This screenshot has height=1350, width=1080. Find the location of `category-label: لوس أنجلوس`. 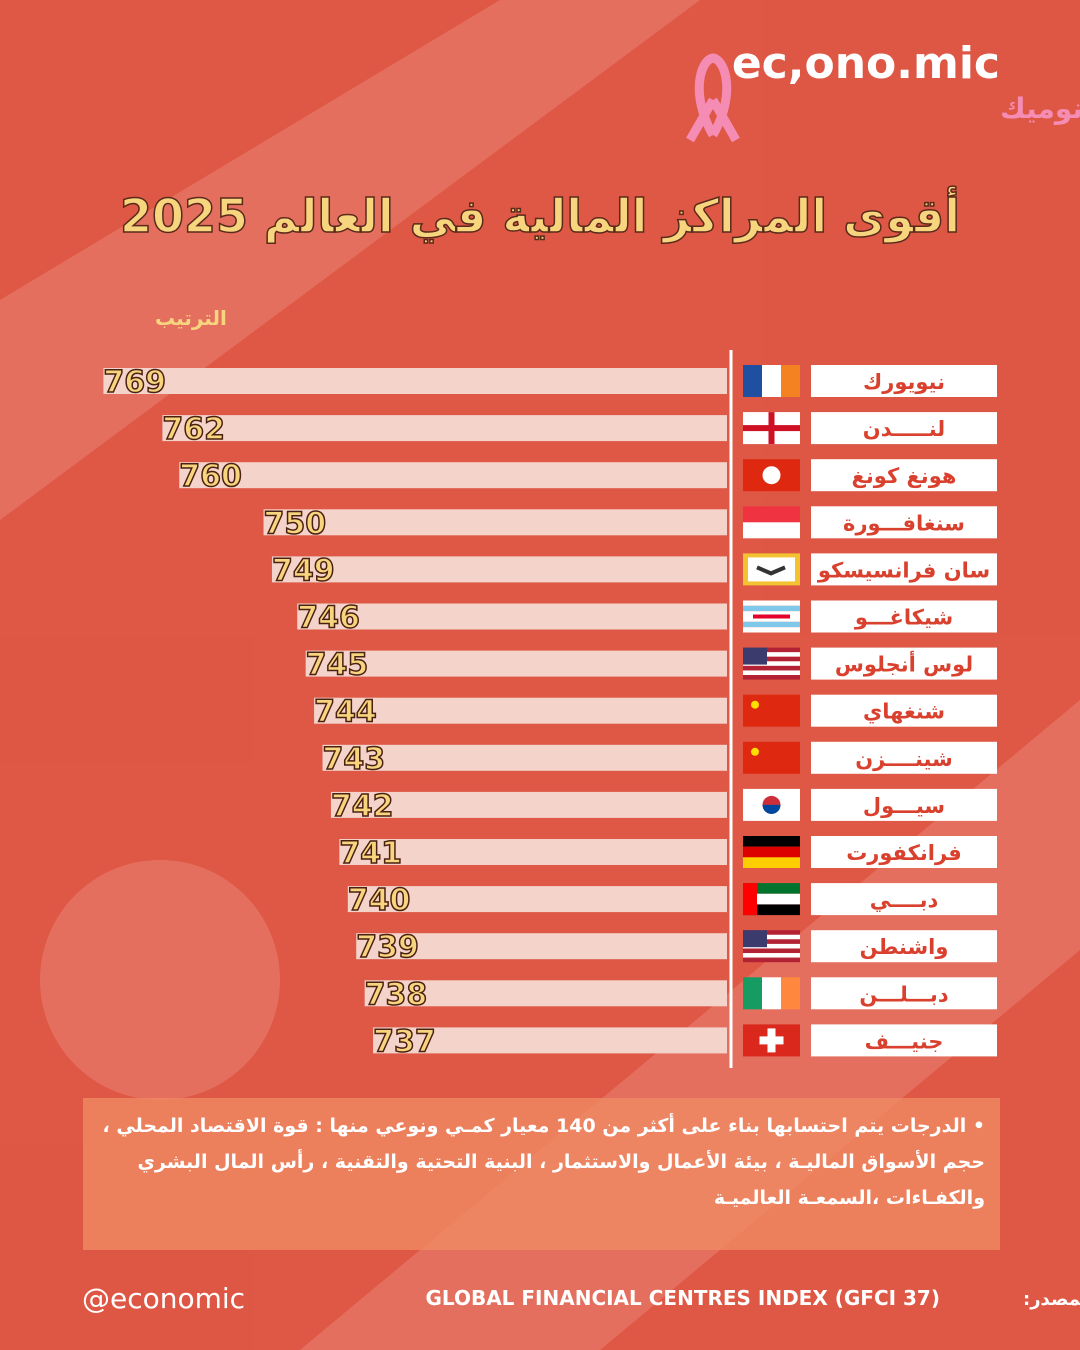

category-label: لوس أنجلوس is located at coordinates (904, 663).